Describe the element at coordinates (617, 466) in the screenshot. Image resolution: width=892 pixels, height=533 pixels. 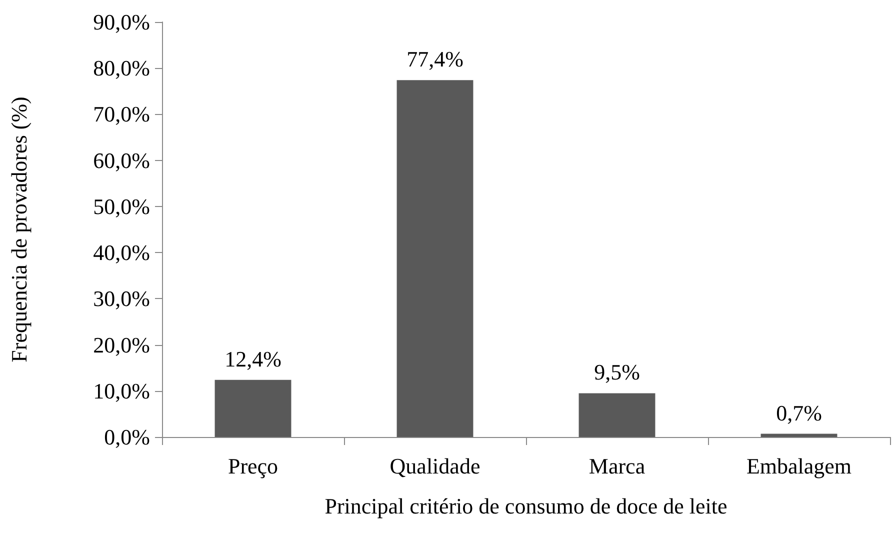
I see `x-tick-label: Marca` at that location.